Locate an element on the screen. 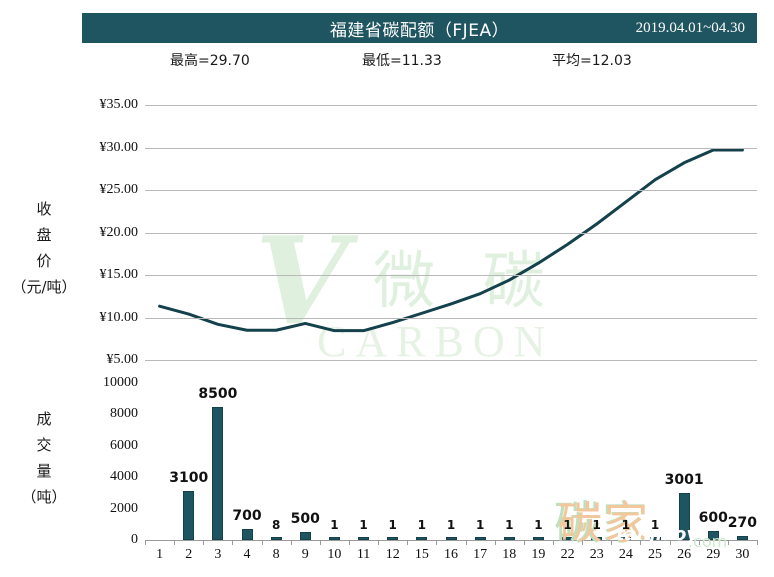 This screenshot has height=577, width=774. x-axis-label: 22 is located at coordinates (567, 554).